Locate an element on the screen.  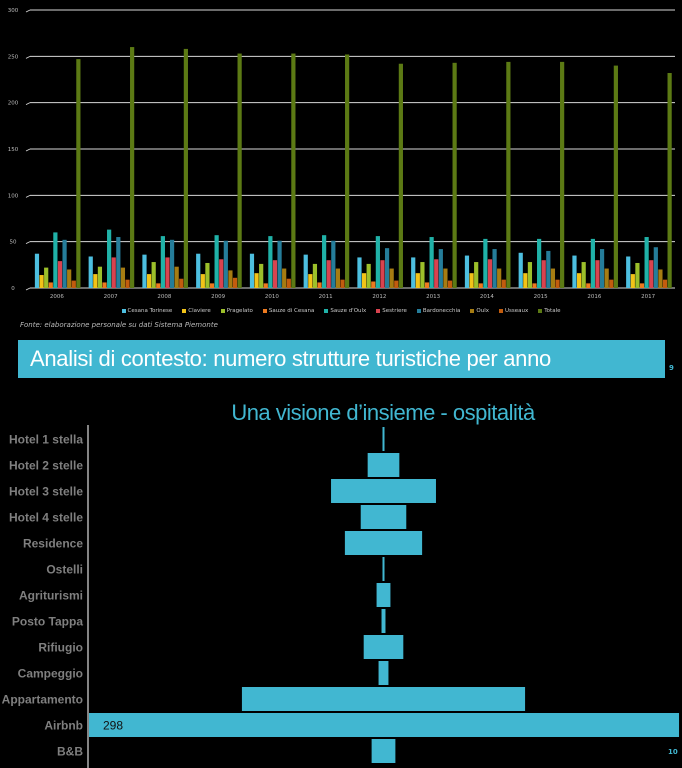
legend-item: Sestriere is located at coordinates (391, 311).